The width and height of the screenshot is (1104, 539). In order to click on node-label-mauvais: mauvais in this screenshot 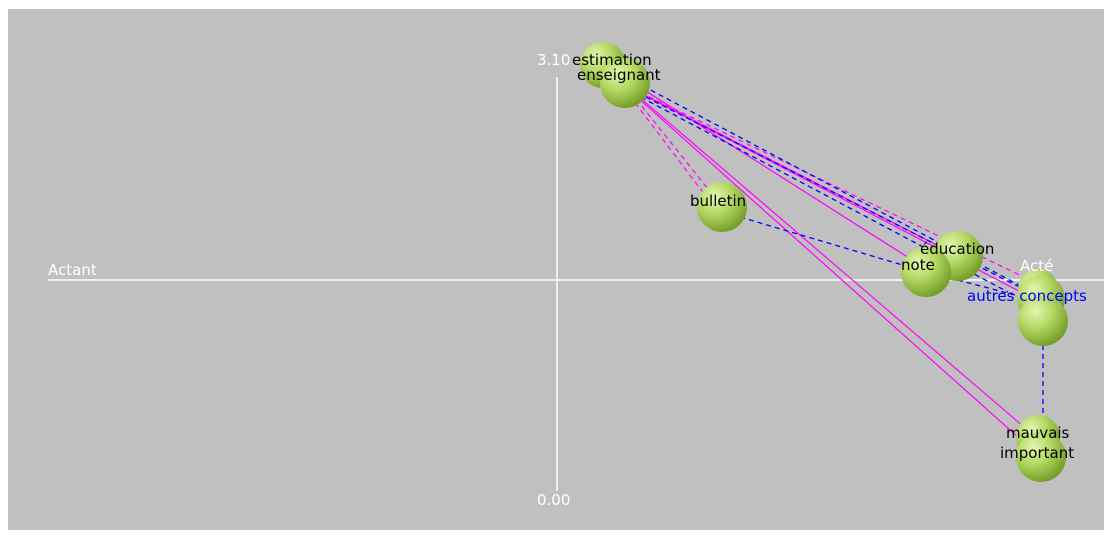, I will do `click(1038, 433)`.